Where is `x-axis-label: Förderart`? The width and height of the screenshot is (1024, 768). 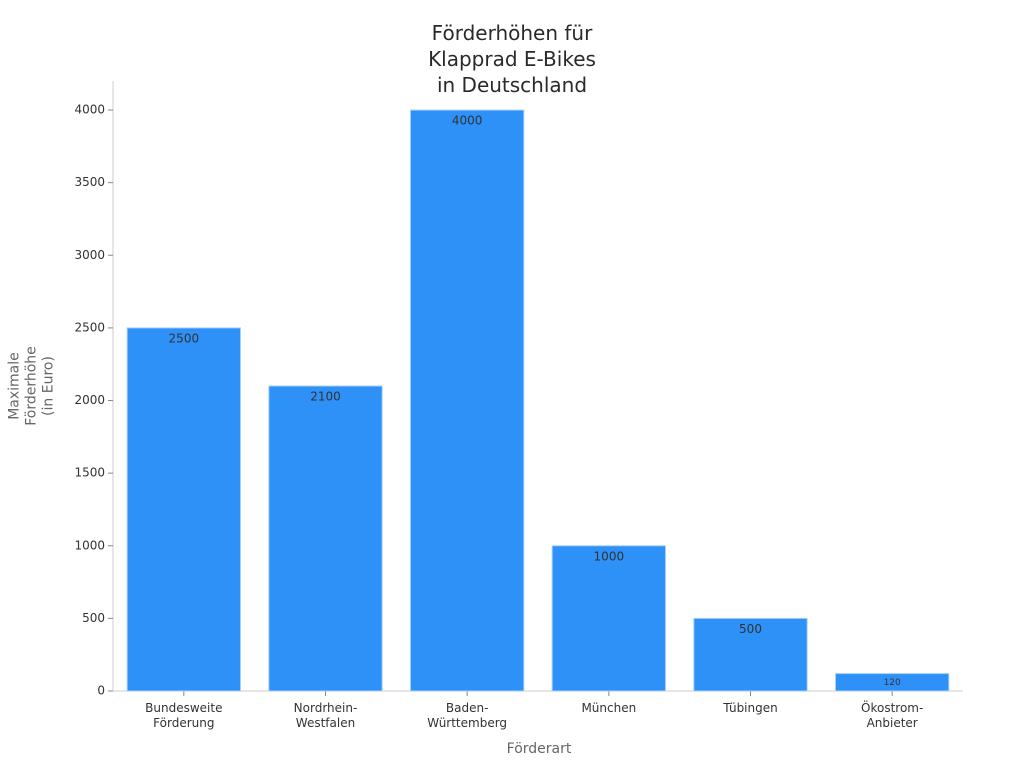
x-axis-label: Förderart is located at coordinates (539, 749).